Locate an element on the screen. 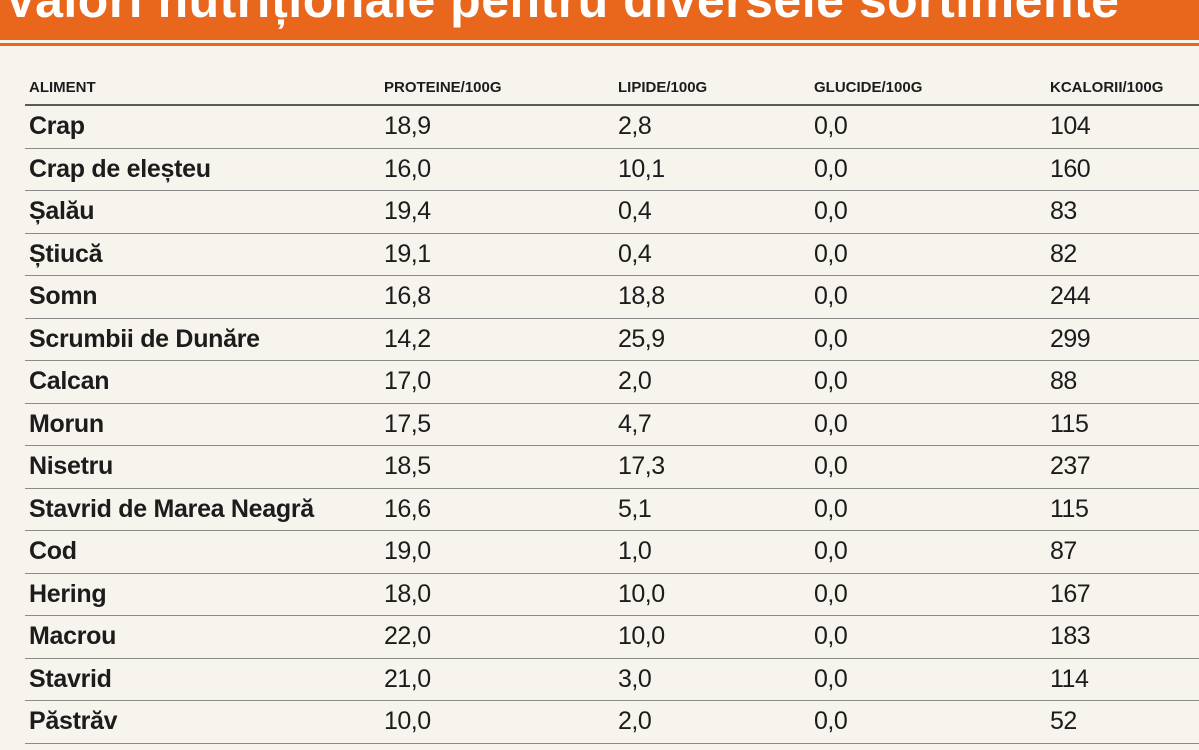  table-row: Scrumbii de Dunăre 14,2 25,9 0,0 299 is located at coordinates (612, 339).